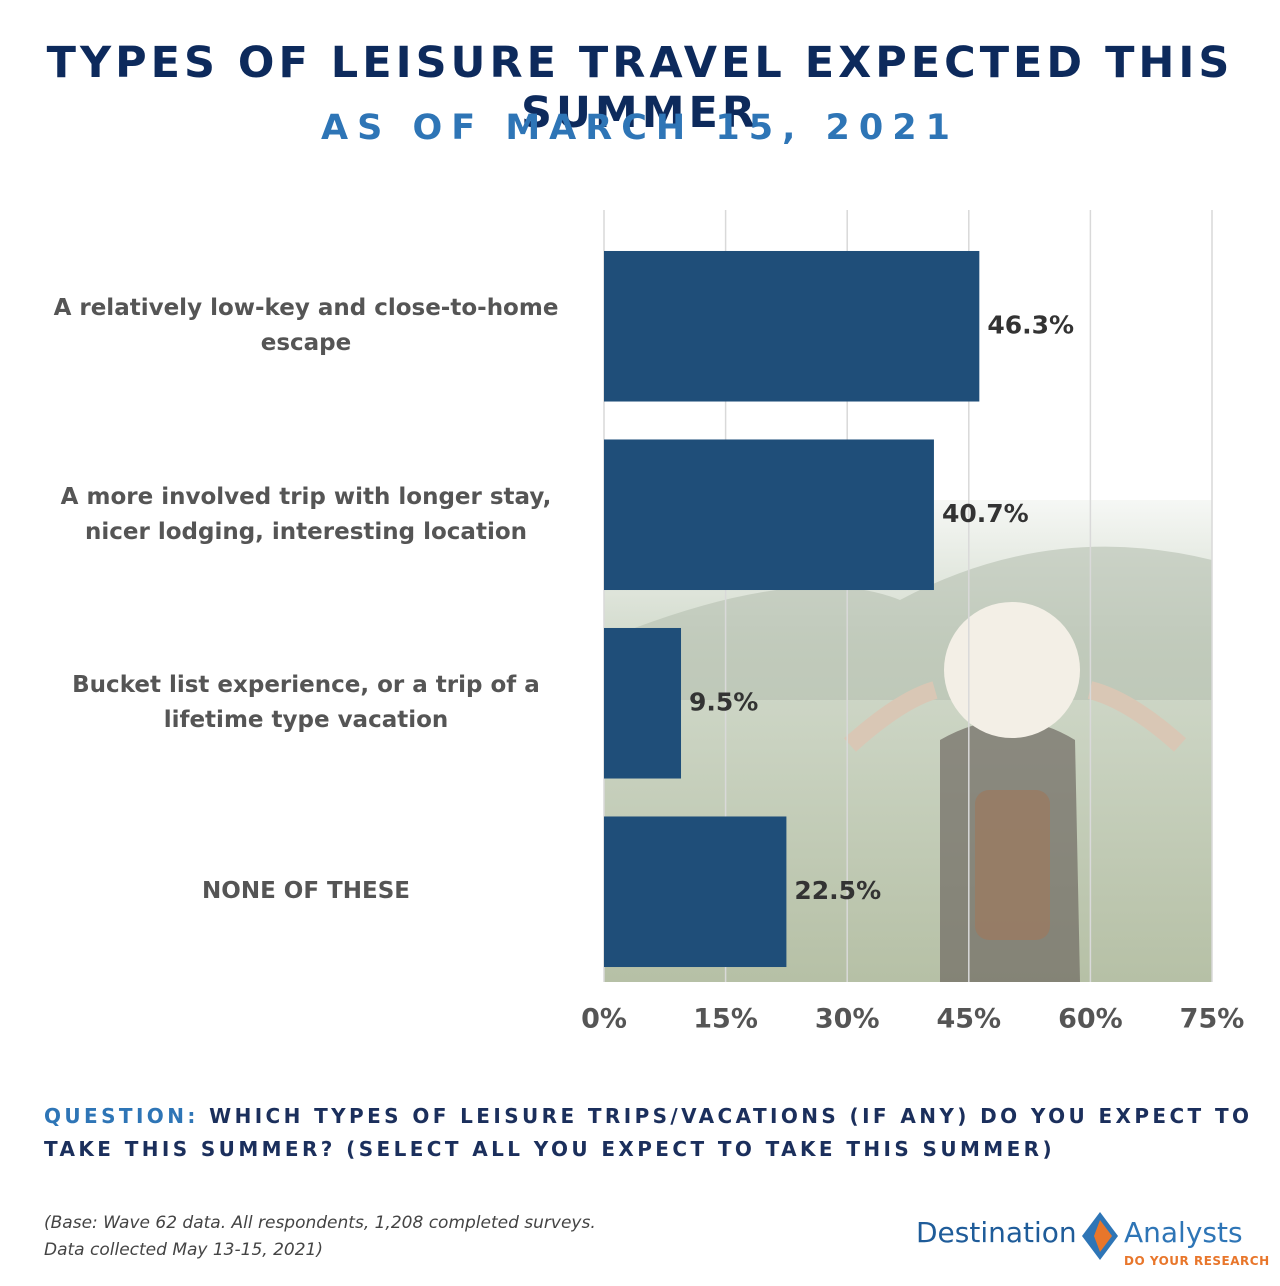  Describe the element at coordinates (1183, 1232) in the screenshot. I see `logo-text: Analysts` at that location.